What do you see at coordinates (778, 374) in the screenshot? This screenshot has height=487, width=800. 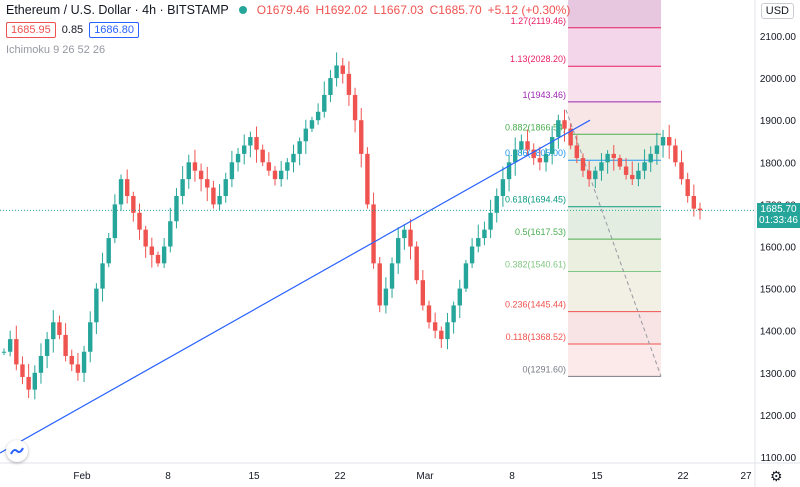 I see `y-axis-label: 1300.00` at bounding box center [778, 374].